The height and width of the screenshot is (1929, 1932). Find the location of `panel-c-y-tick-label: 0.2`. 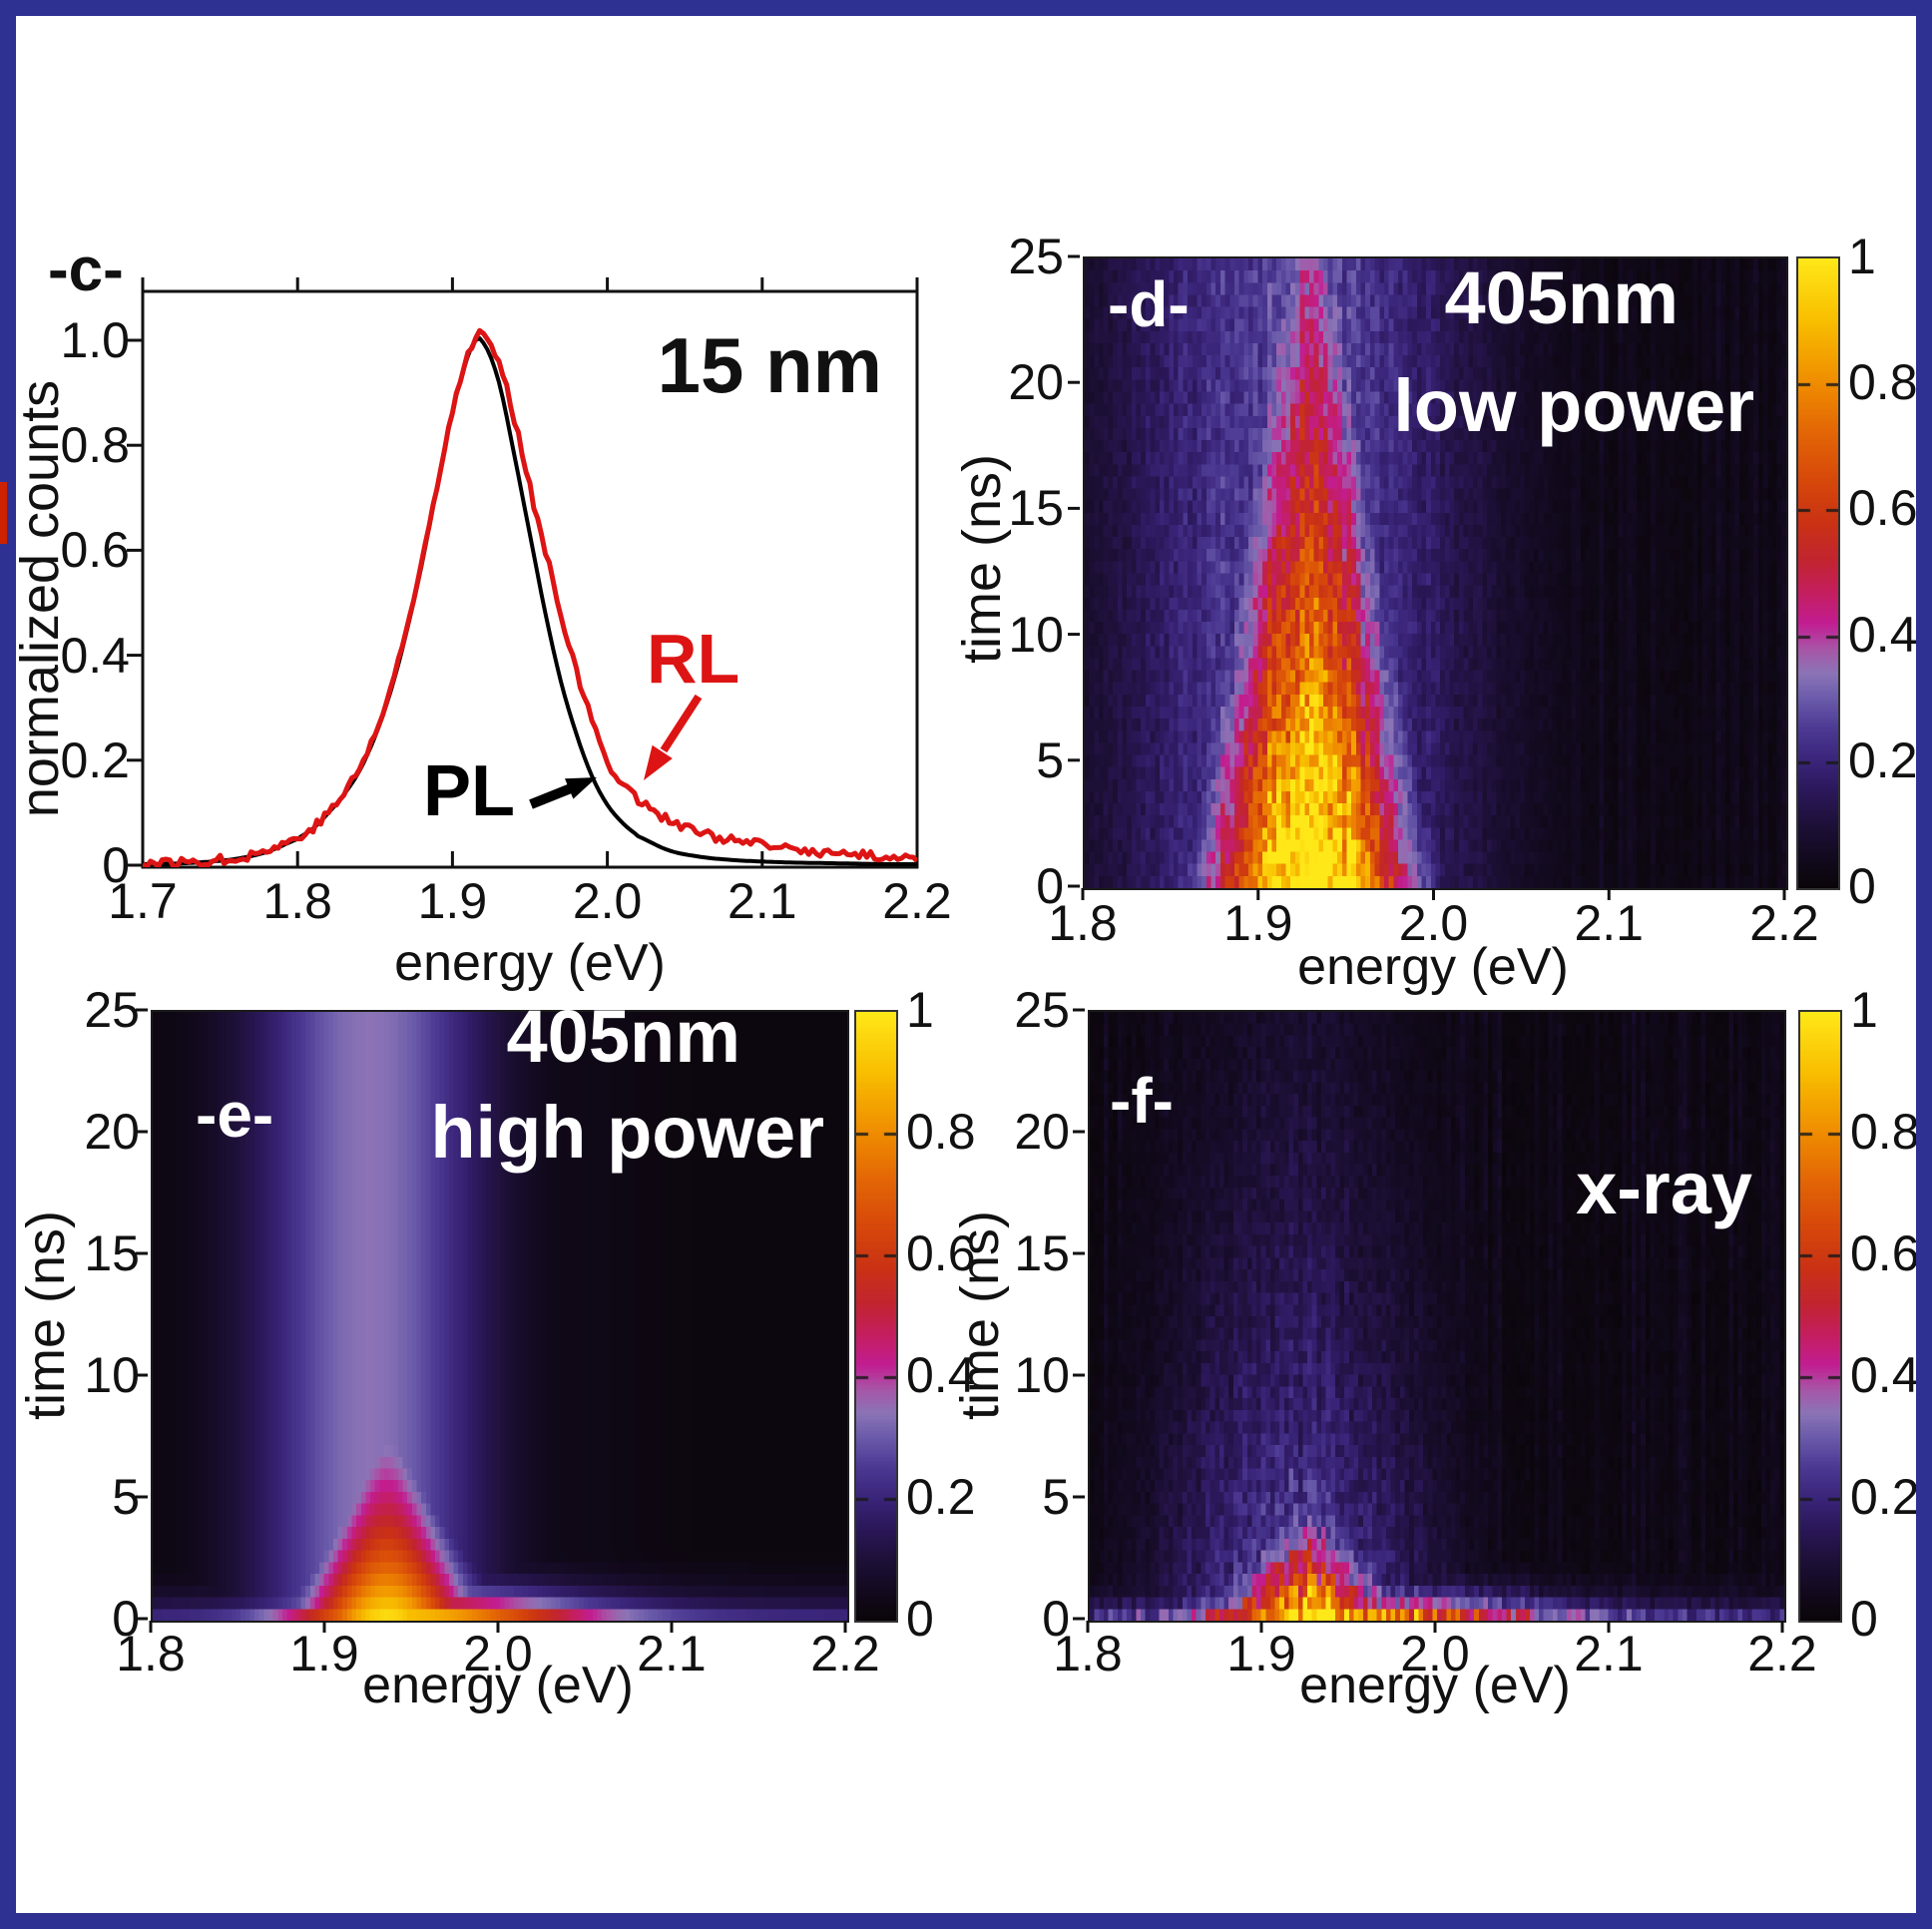

panel-c-y-tick-label: 0.2 is located at coordinates (95, 759).